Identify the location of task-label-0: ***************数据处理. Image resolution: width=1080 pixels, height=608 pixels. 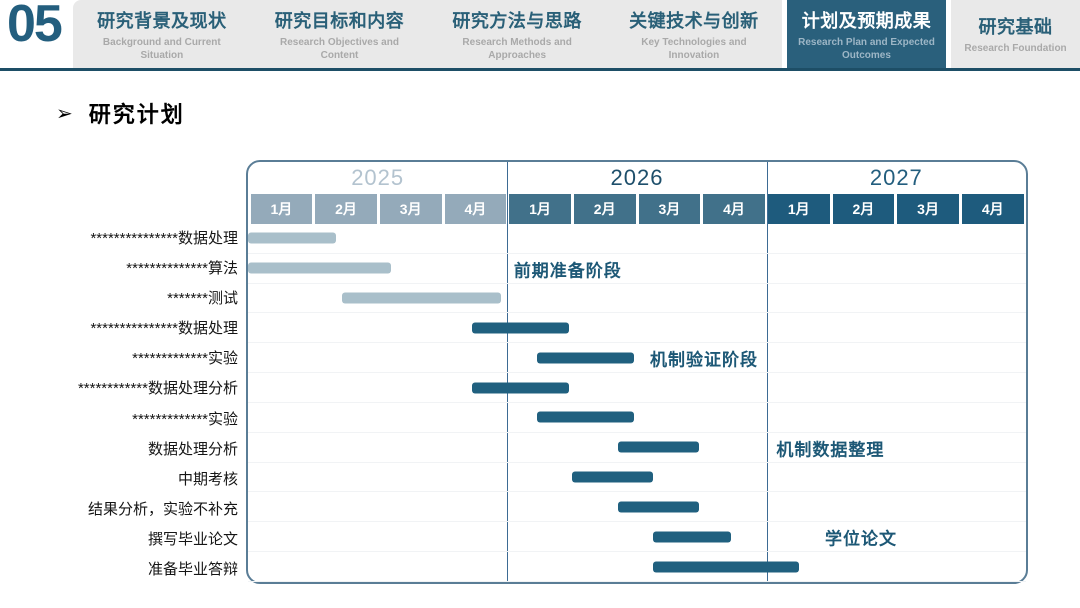
(164, 238).